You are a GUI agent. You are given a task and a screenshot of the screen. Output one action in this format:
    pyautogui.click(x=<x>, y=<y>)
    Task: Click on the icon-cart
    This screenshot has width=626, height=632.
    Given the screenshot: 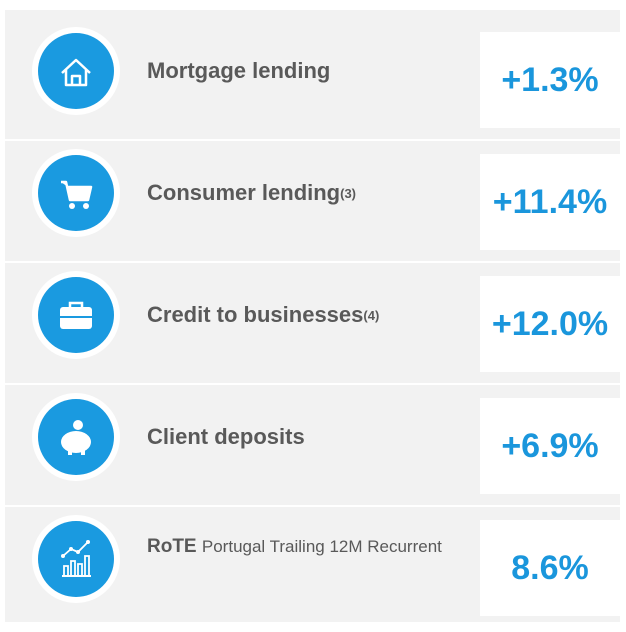 What is the action you would take?
    pyautogui.click(x=76, y=193)
    